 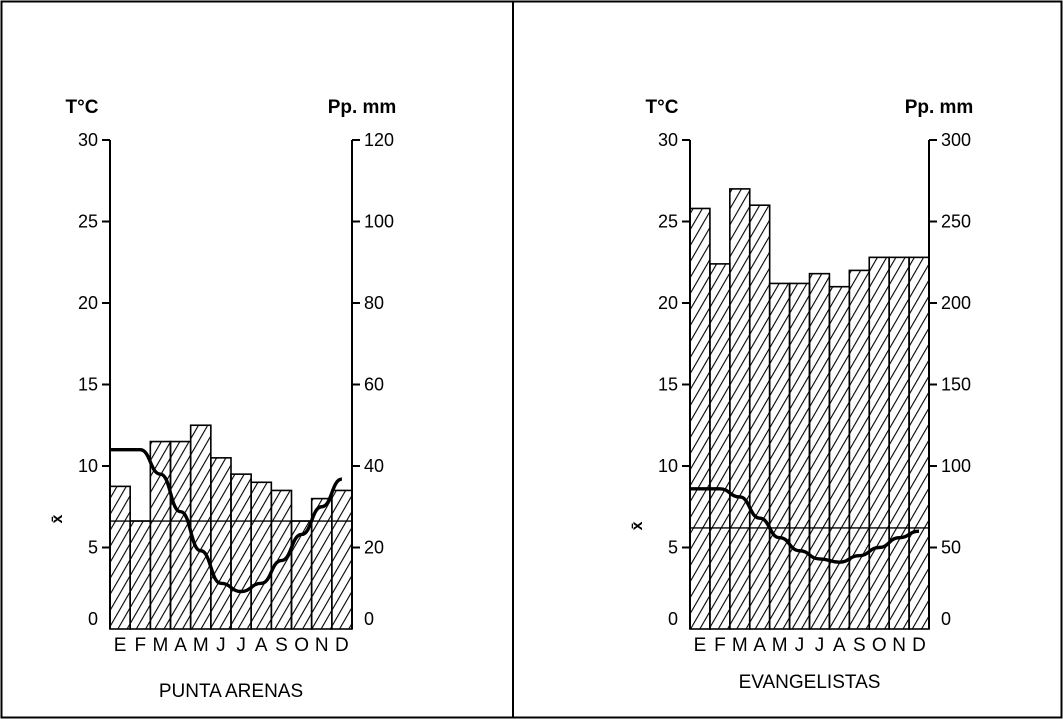 What do you see at coordinates (956, 385) in the screenshot?
I see `right-tick-label: 150` at bounding box center [956, 385].